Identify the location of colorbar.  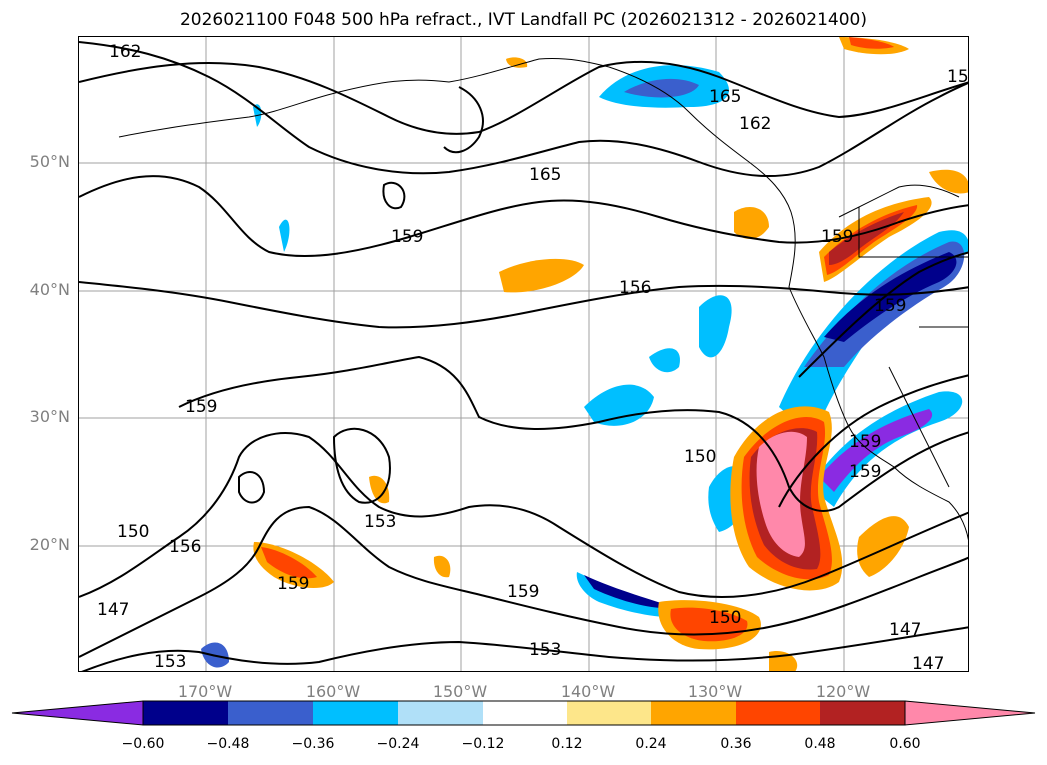
(523, 713).